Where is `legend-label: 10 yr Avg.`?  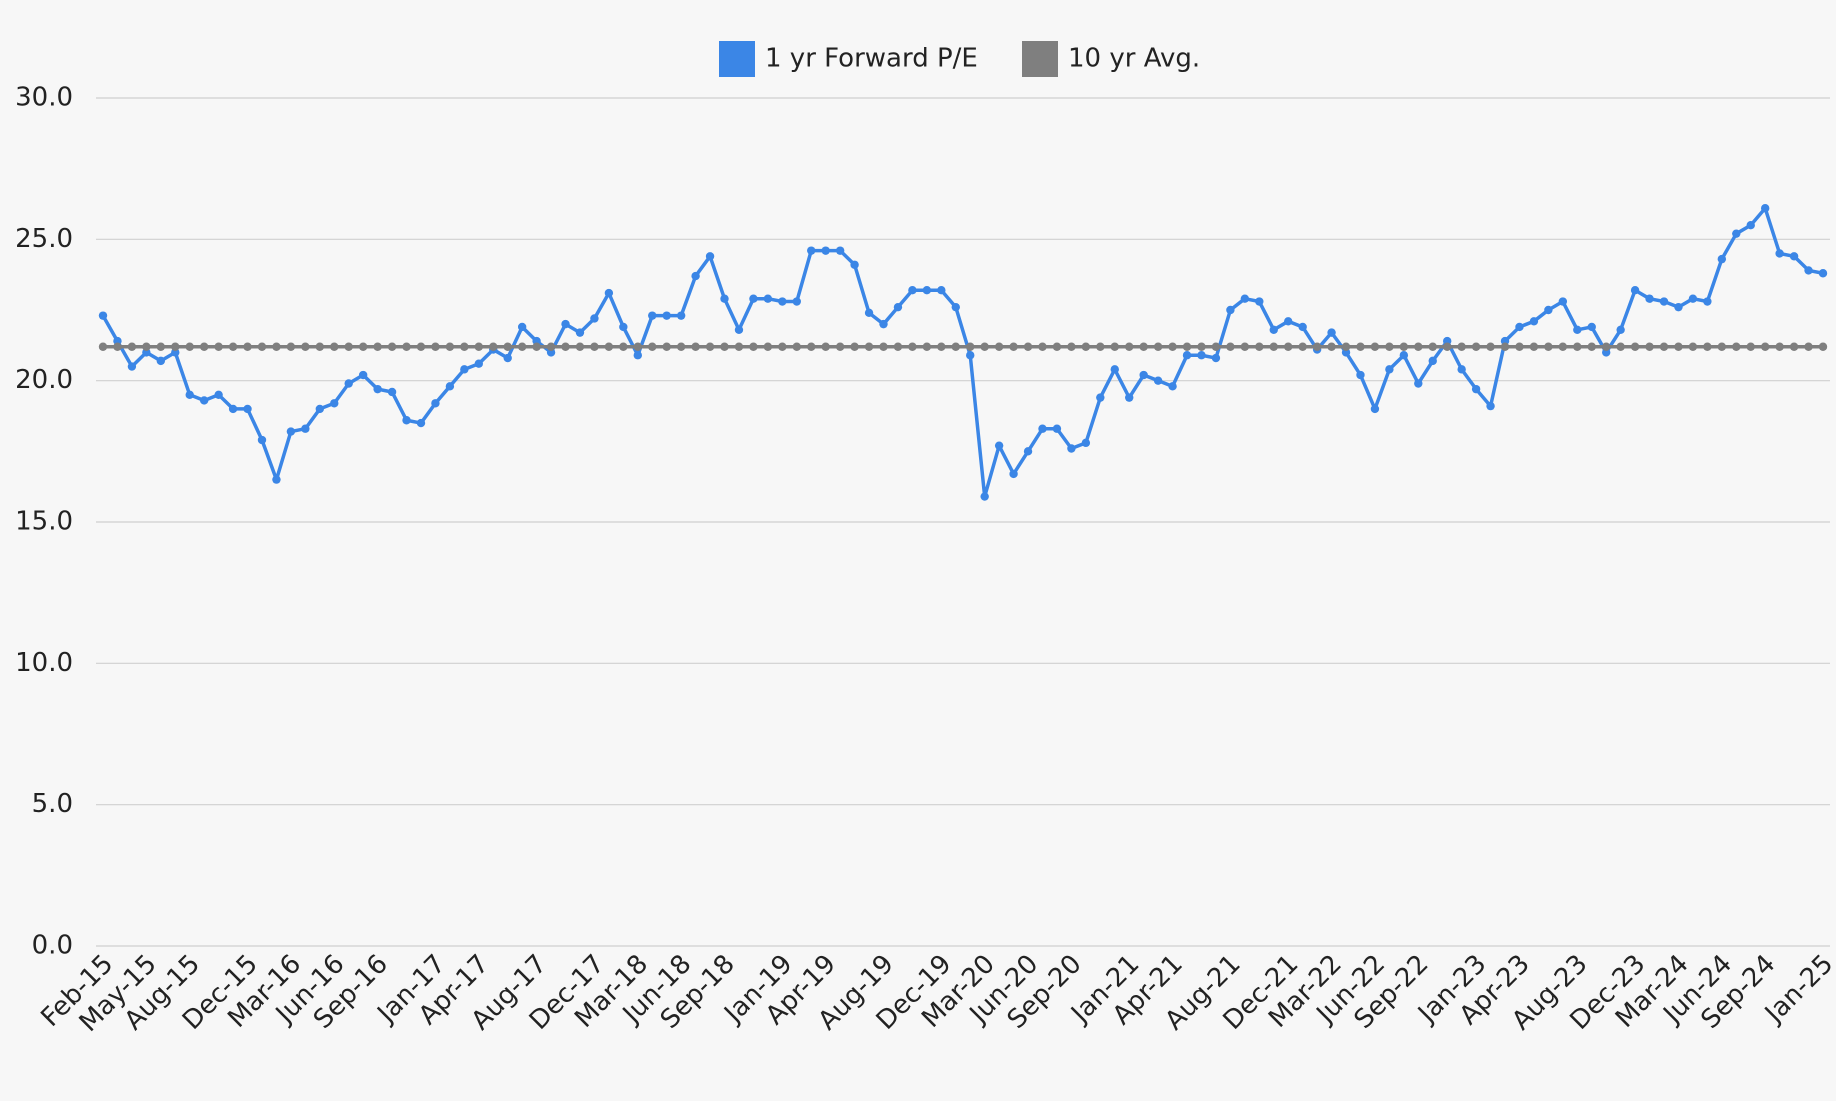 legend-label: 10 yr Avg. is located at coordinates (1134, 59).